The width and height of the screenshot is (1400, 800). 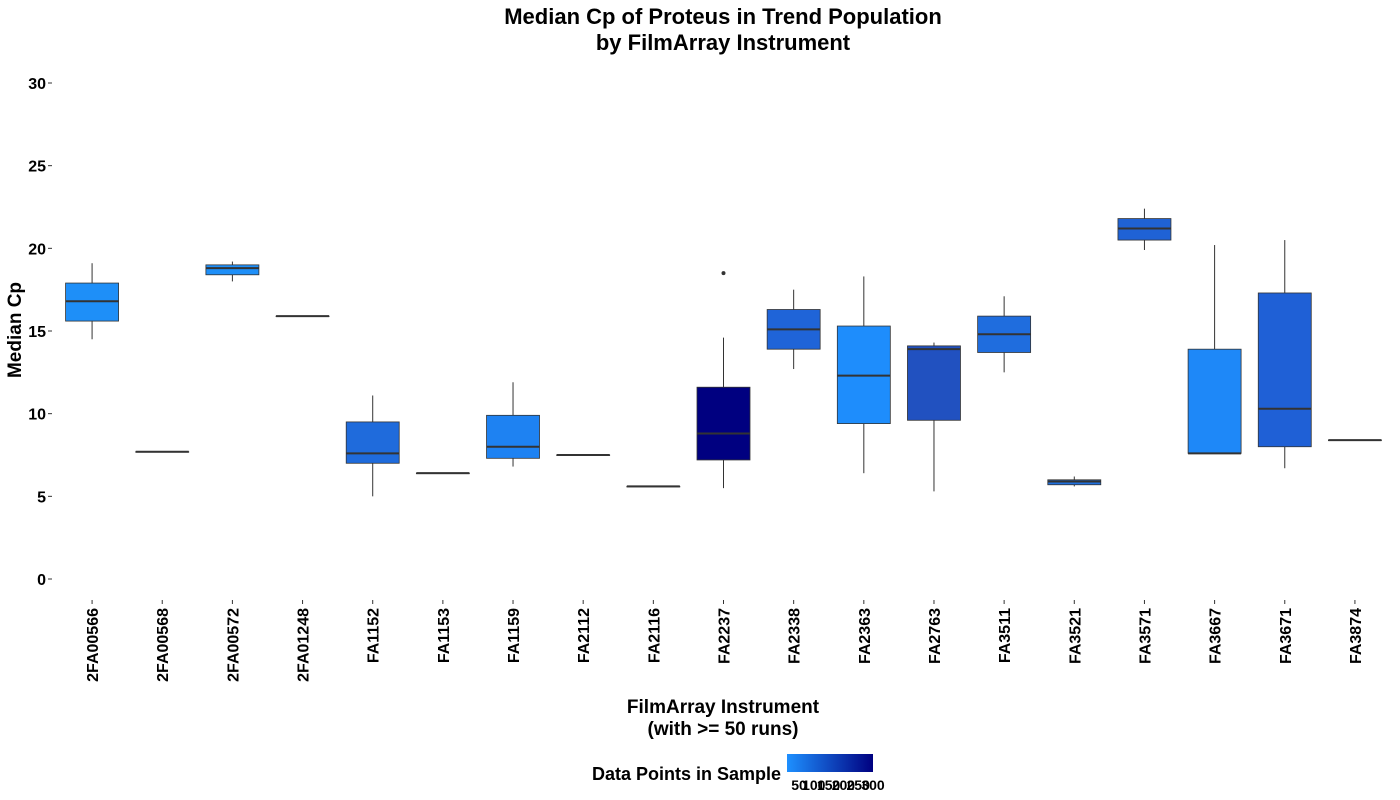 I want to click on box-FA1159, so click(x=513, y=424).